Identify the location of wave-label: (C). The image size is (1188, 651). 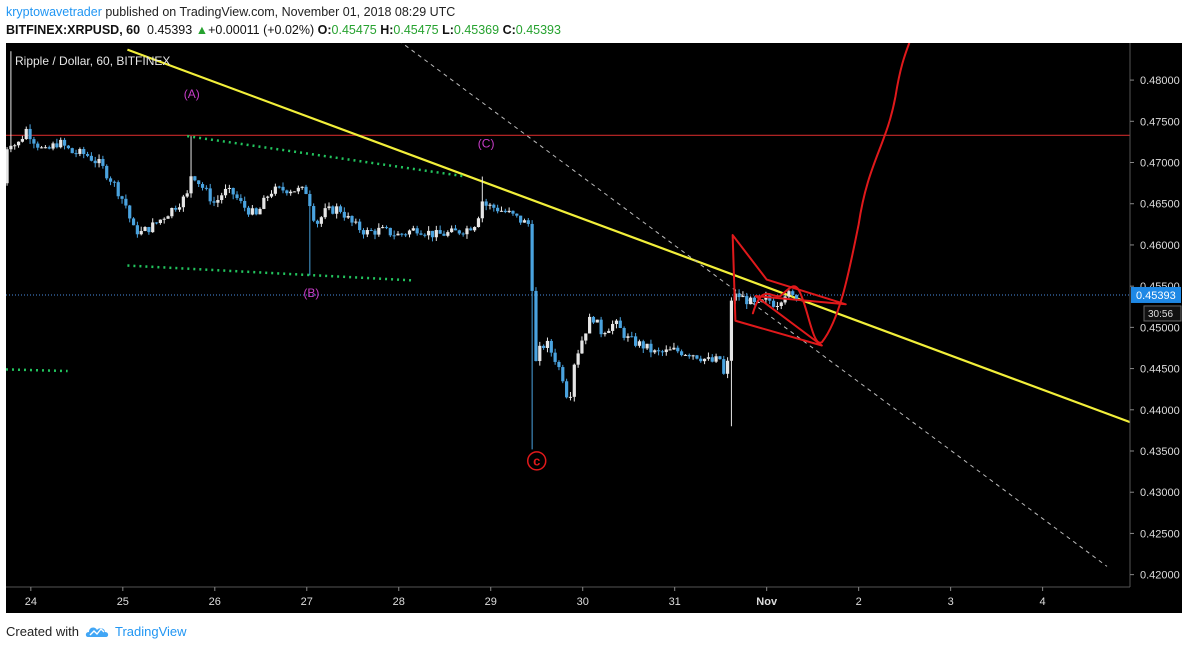
(486, 144).